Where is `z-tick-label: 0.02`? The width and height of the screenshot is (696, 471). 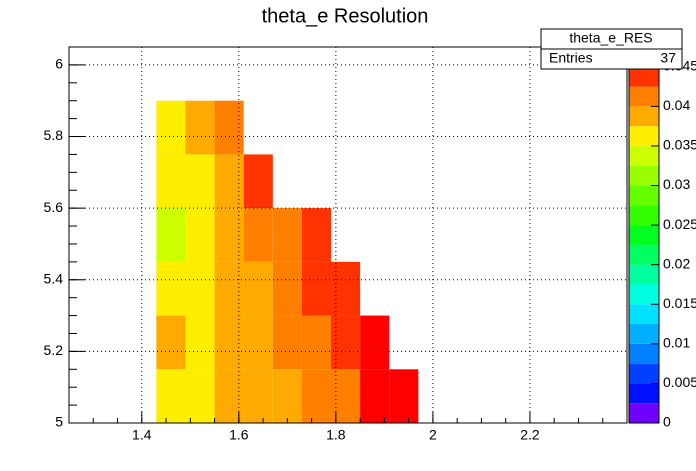 z-tick-label: 0.02 is located at coordinates (676, 263).